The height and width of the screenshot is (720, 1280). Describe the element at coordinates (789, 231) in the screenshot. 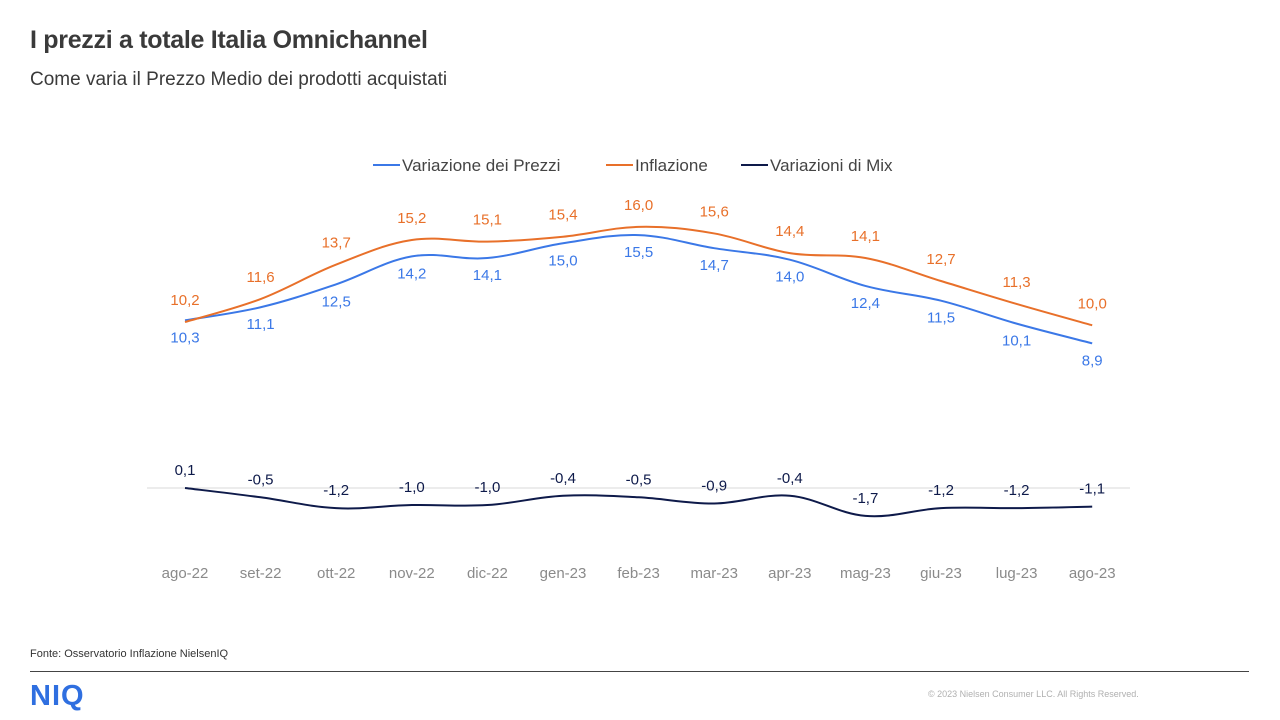

I see `data-label-inflazione-apr-23: 14,4` at that location.